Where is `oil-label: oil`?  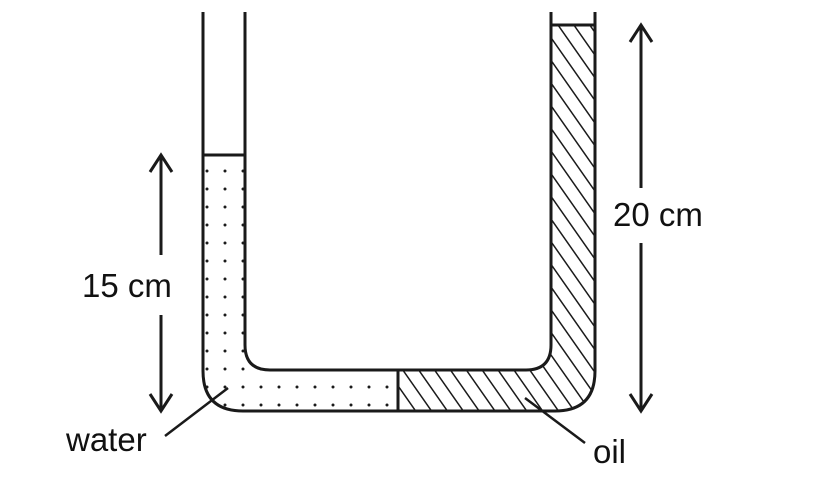
oil-label: oil is located at coordinates (609, 451).